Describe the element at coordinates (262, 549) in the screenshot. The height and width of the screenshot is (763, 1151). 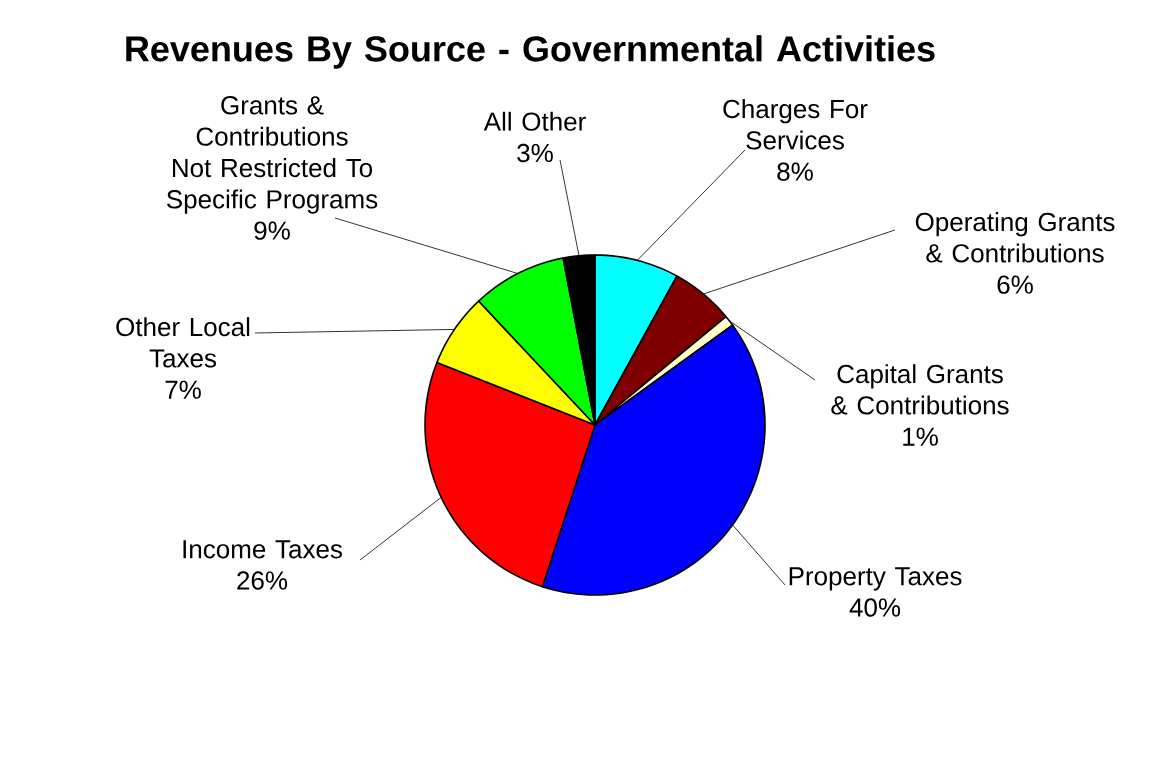
I see `slice-label: Income Taxes` at that location.